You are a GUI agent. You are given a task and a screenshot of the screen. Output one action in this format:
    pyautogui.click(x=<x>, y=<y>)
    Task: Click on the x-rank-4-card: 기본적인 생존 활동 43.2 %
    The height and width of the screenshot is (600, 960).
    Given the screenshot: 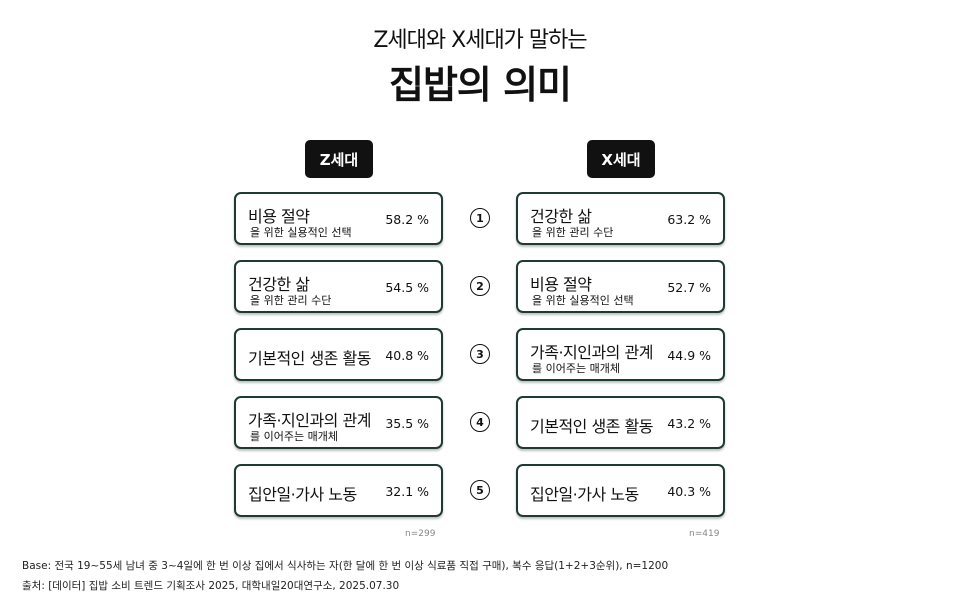 What is the action you would take?
    pyautogui.click(x=620, y=422)
    